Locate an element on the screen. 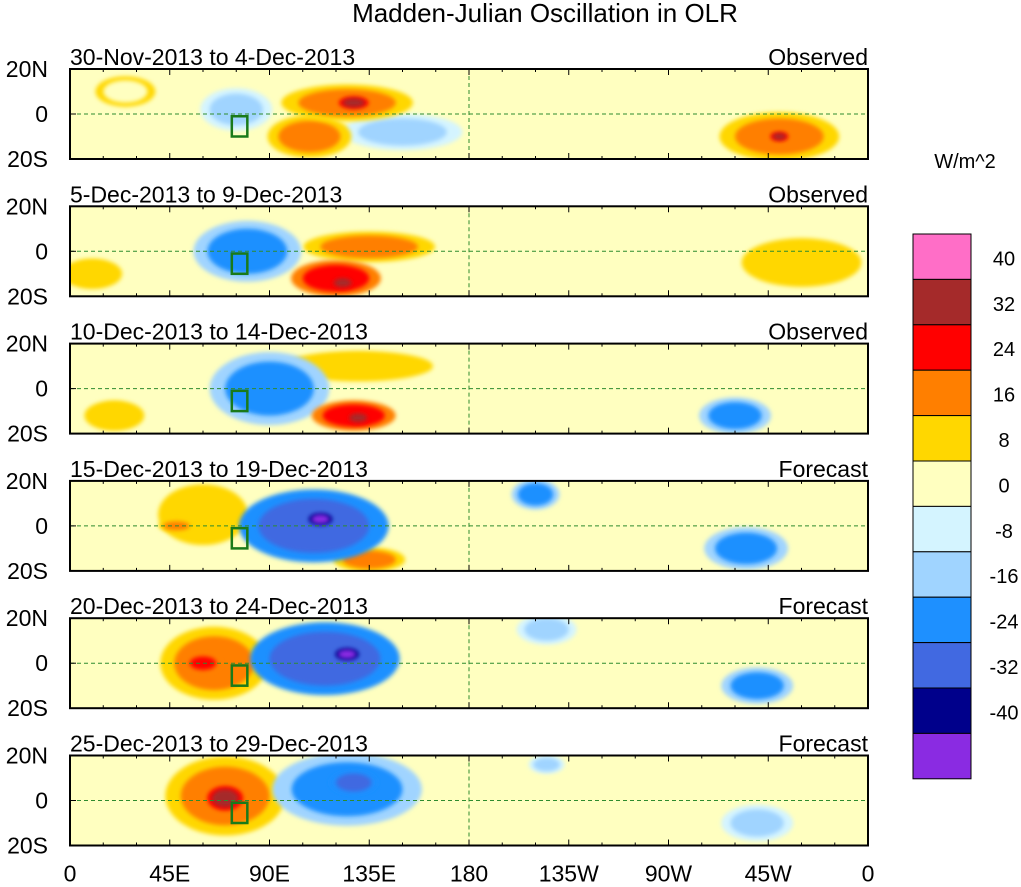 The width and height of the screenshot is (1021, 887). colorbar-label: 0 is located at coordinates (1003, 486).